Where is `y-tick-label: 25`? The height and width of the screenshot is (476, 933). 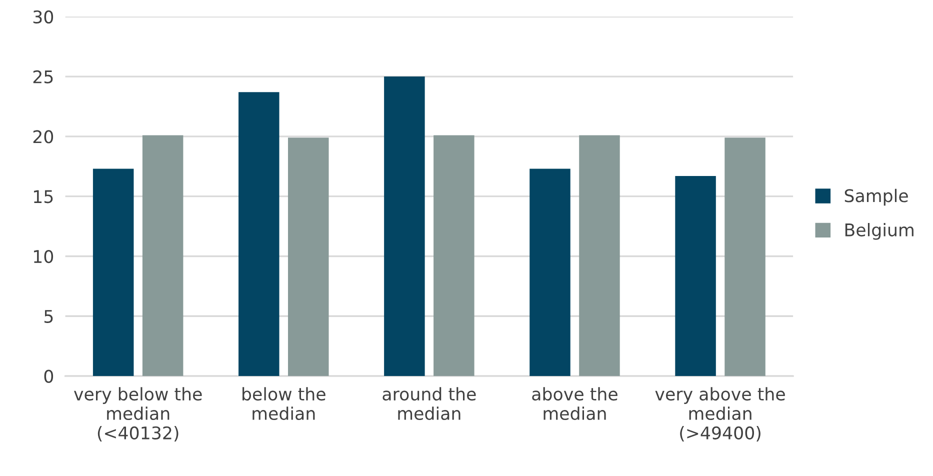
y-tick-label: 25 is located at coordinates (43, 77).